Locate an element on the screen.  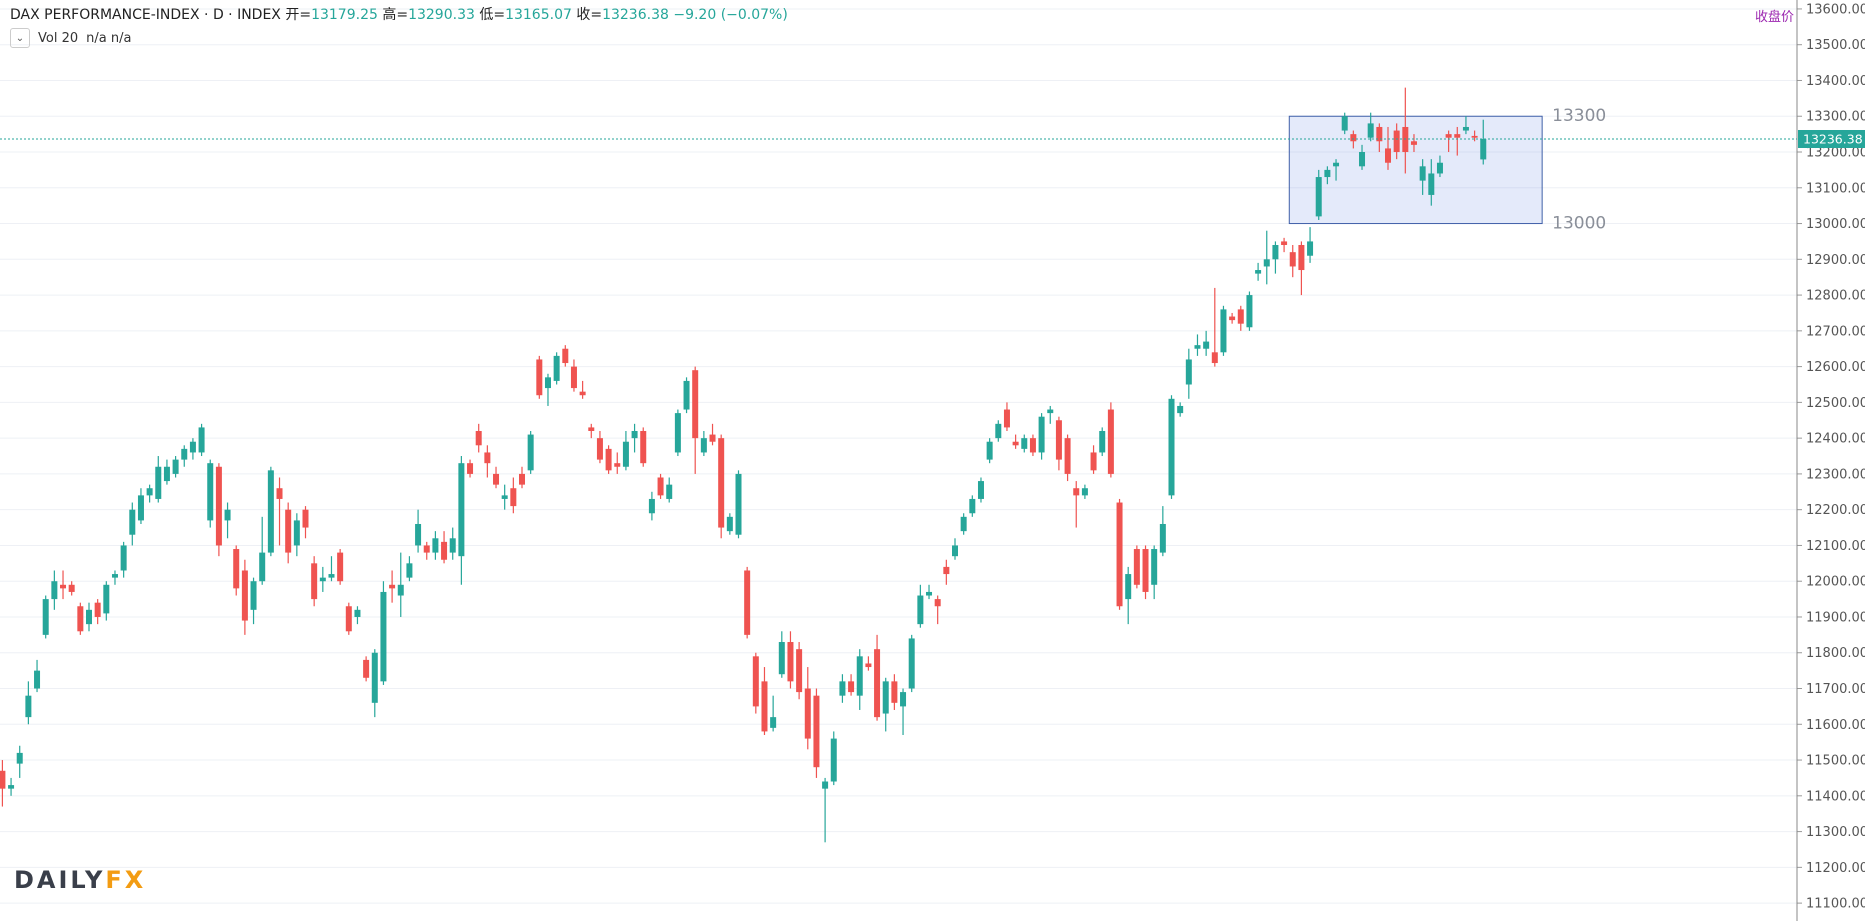
y-tick-label: 12700.00 is located at coordinates (1835, 331).